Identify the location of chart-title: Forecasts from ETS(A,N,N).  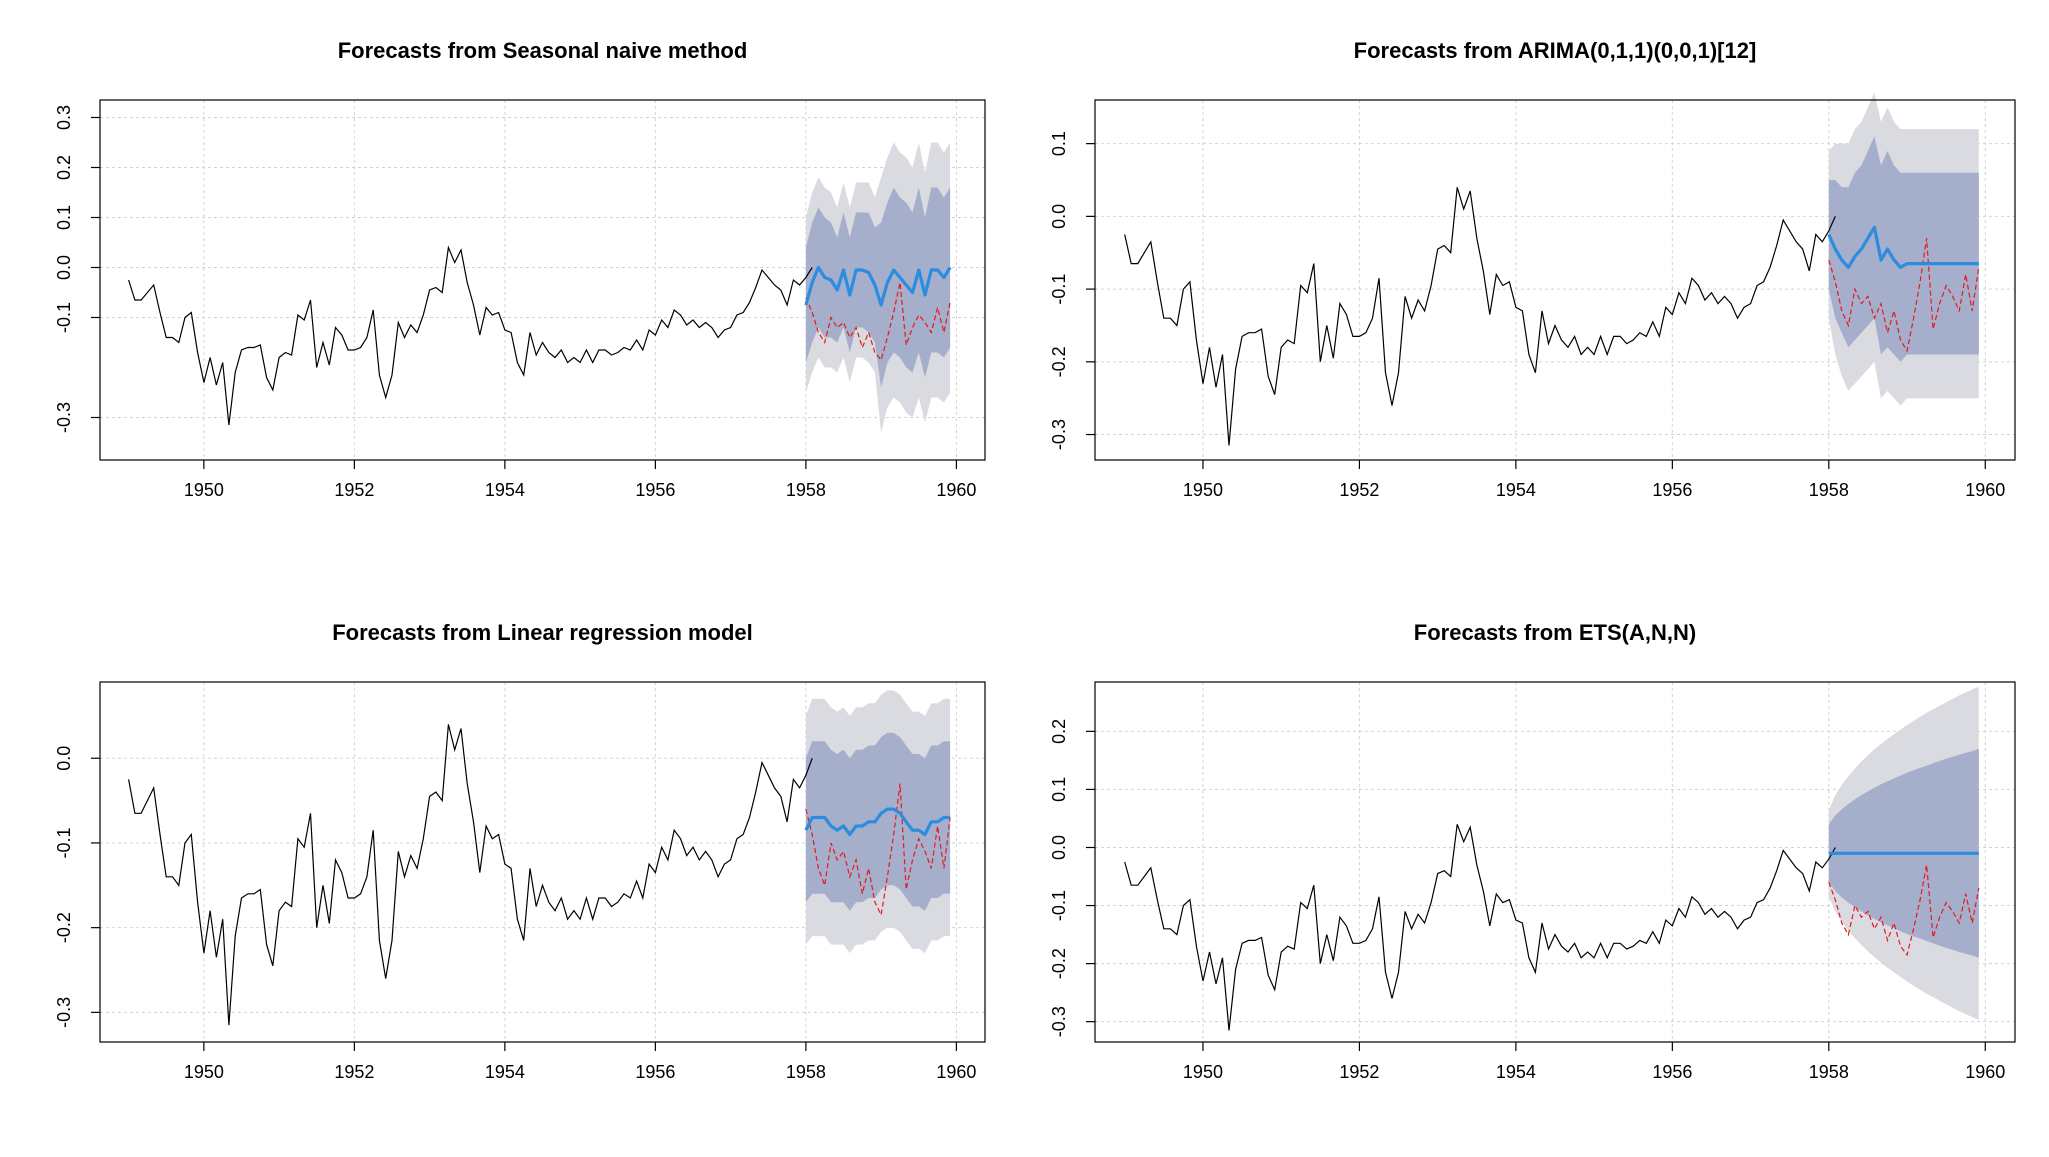
(1555, 632).